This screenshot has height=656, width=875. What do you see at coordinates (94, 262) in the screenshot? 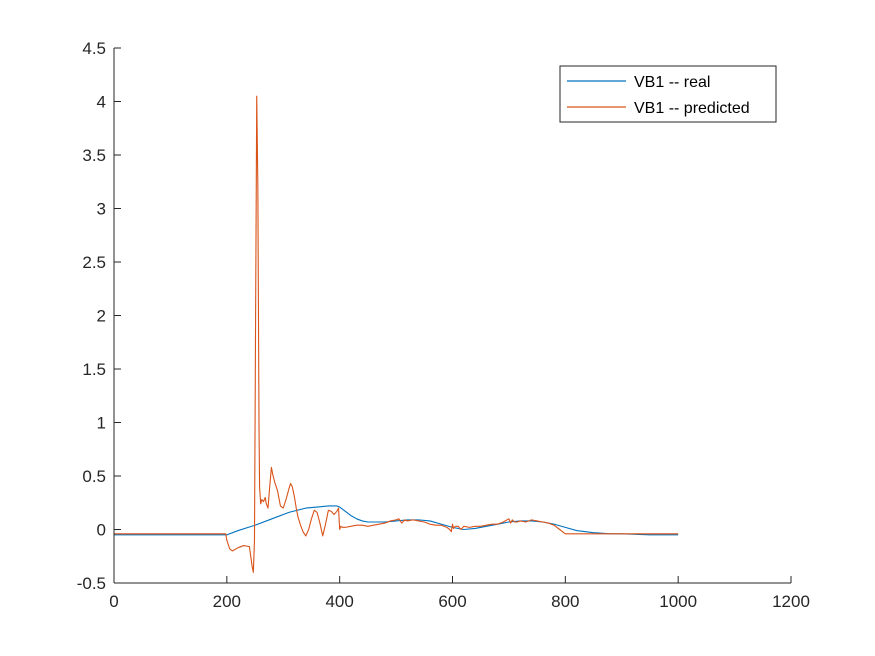
I see `y-tick-label: 2.5` at bounding box center [94, 262].